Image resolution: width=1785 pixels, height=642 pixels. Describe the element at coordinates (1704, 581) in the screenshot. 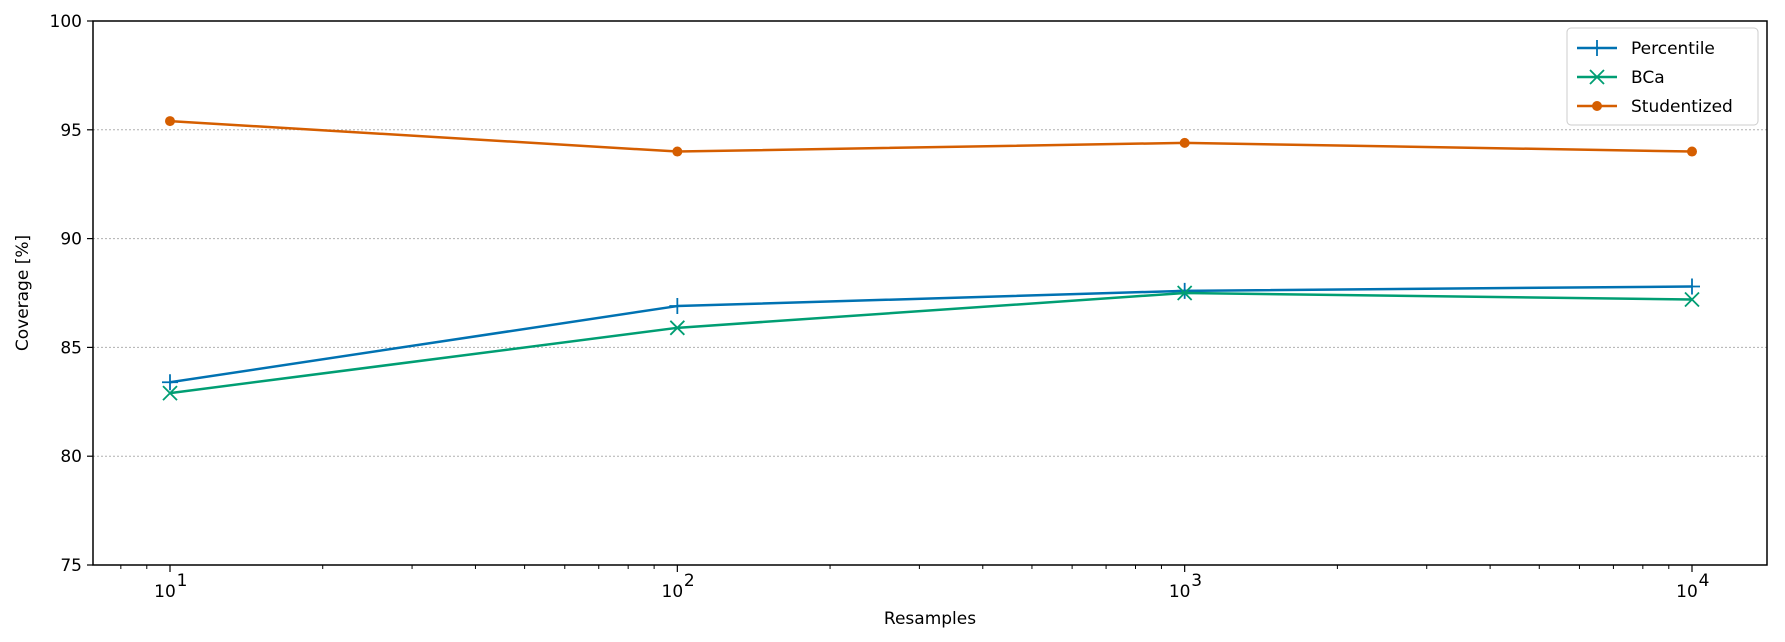

I see `x-tick-exponent: 4` at that location.